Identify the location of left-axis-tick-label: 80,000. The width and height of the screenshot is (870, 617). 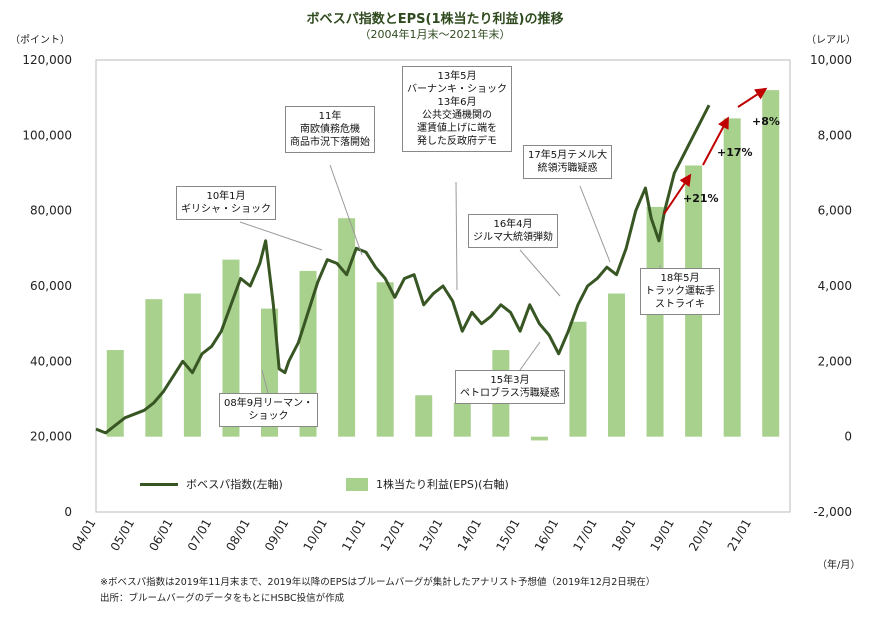
(51, 211).